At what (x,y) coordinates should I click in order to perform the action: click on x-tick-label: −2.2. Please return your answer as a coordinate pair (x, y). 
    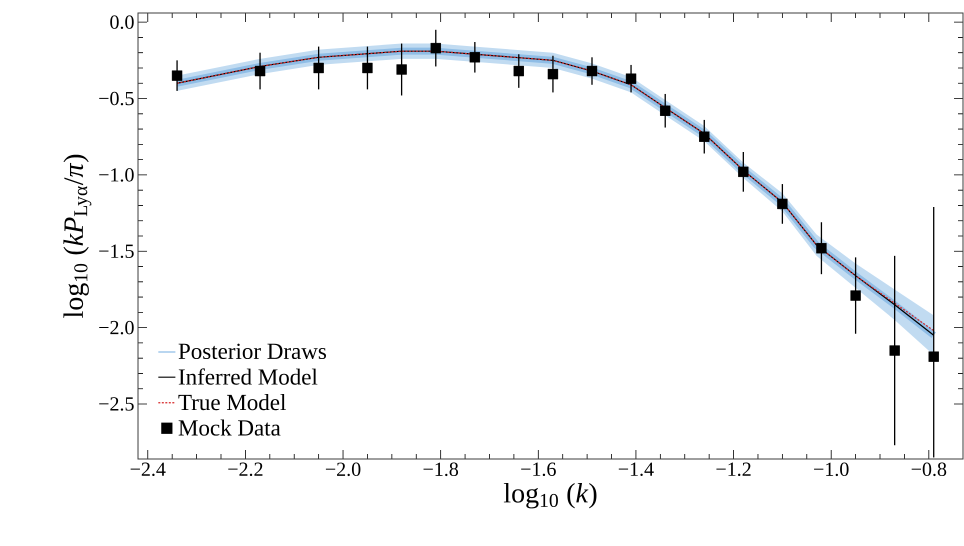
    Looking at the image, I should click on (245, 469).